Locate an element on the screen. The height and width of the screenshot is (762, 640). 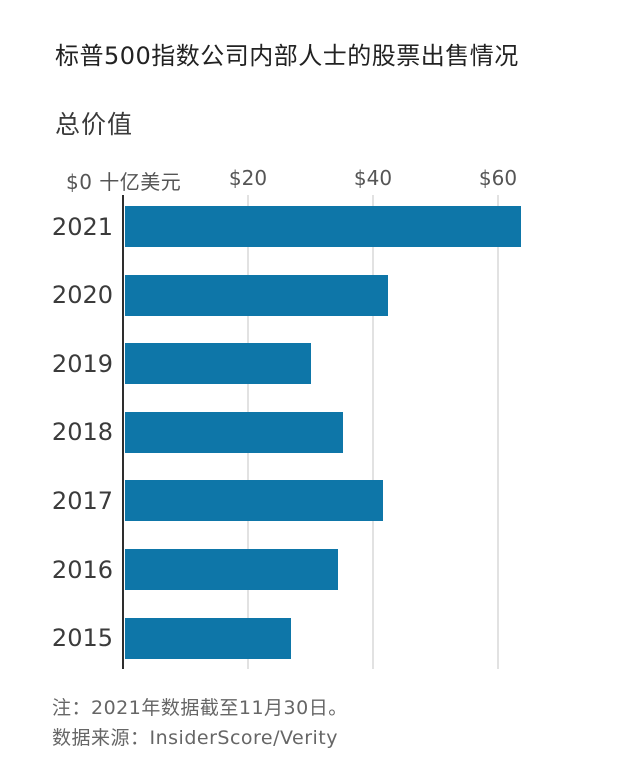
bar-row: 2019 is located at coordinates (320, 364).